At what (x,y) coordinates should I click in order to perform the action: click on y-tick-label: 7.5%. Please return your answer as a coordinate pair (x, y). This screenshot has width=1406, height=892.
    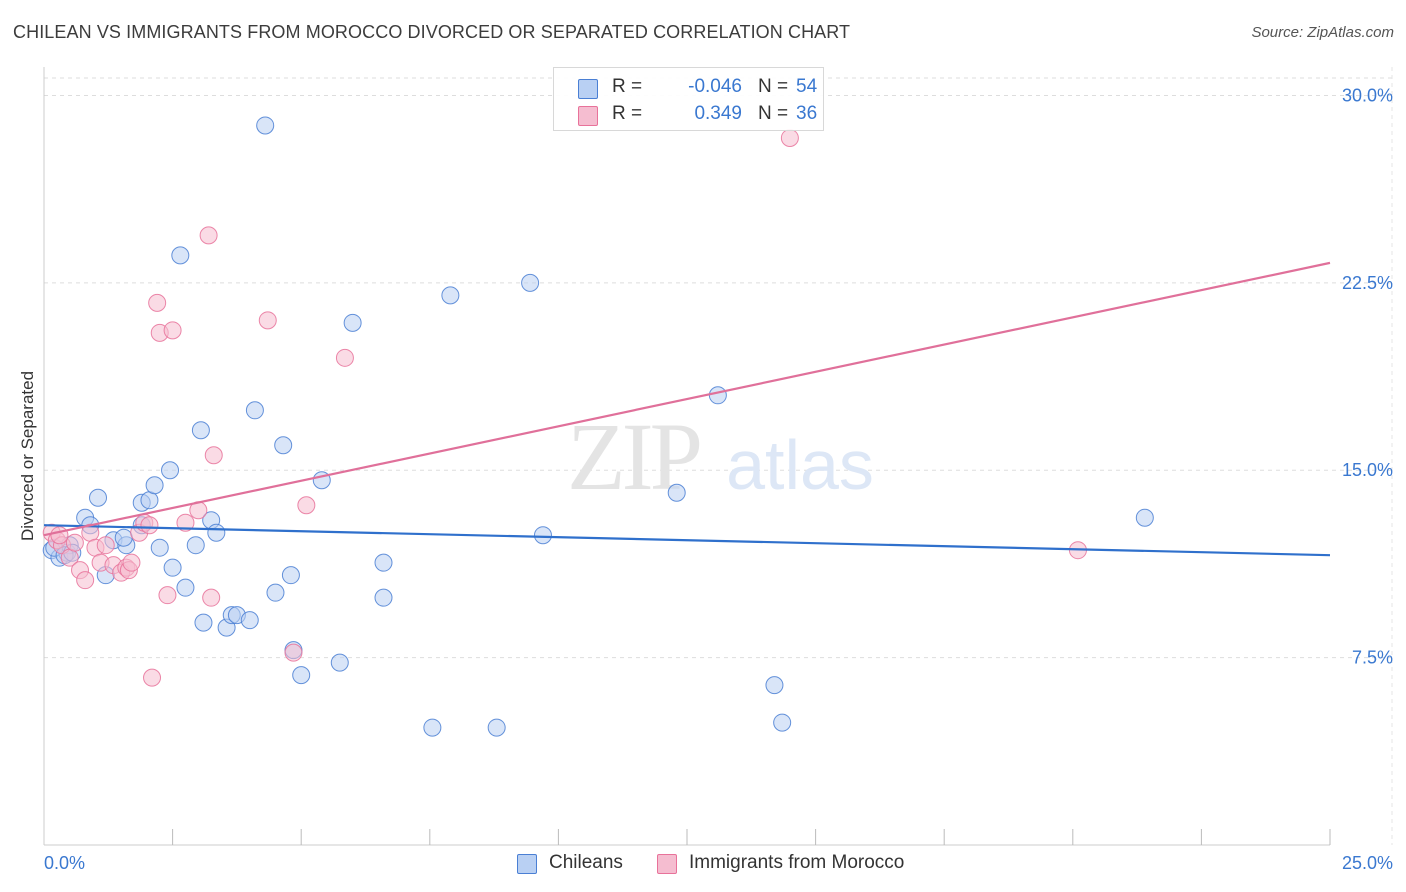
    Looking at the image, I should click on (1372, 658).